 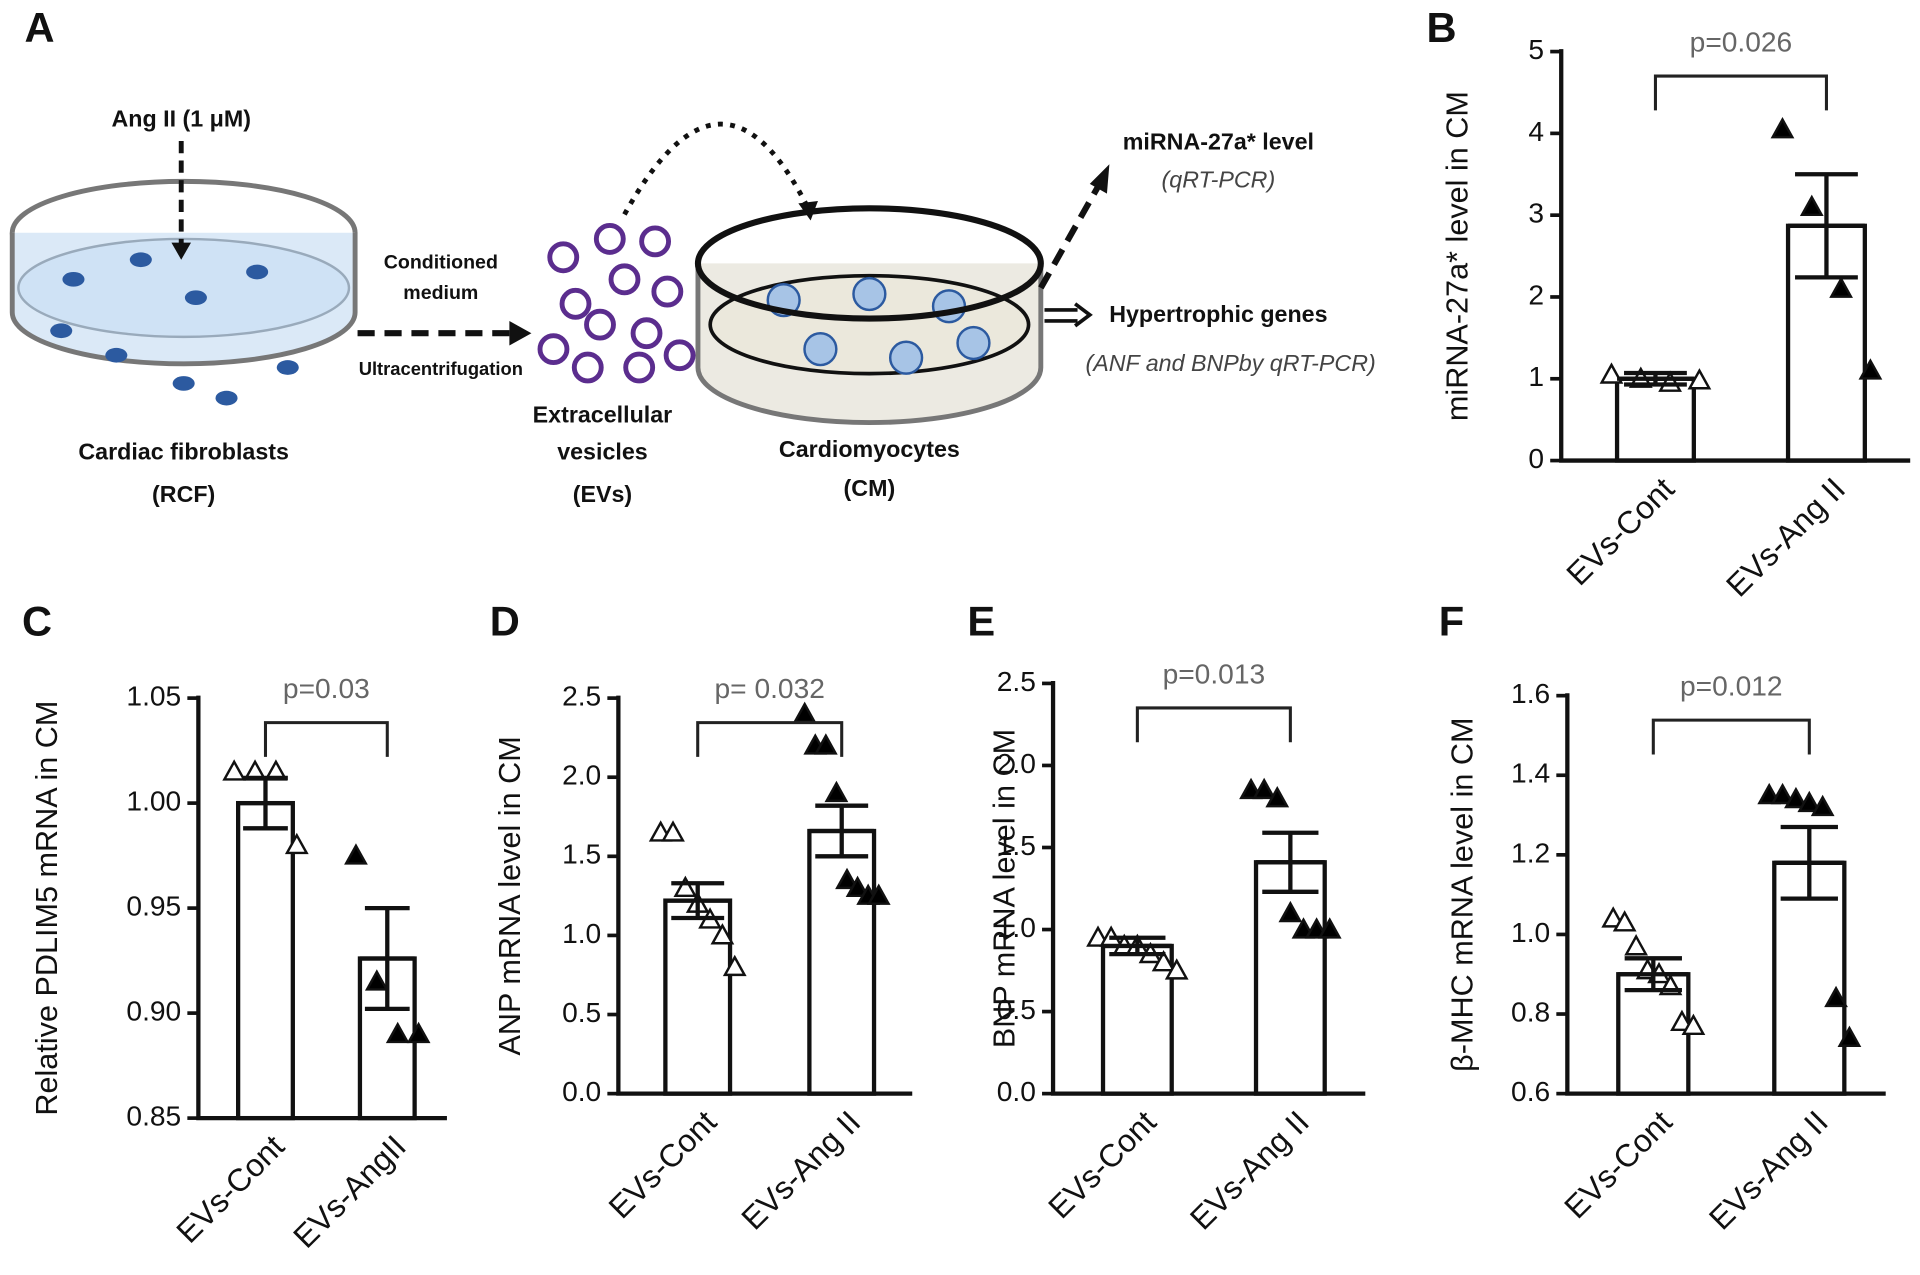 What do you see at coordinates (1230, 363) in the screenshot?
I see `label: (ANF and BNPby qRT-PCR)` at bounding box center [1230, 363].